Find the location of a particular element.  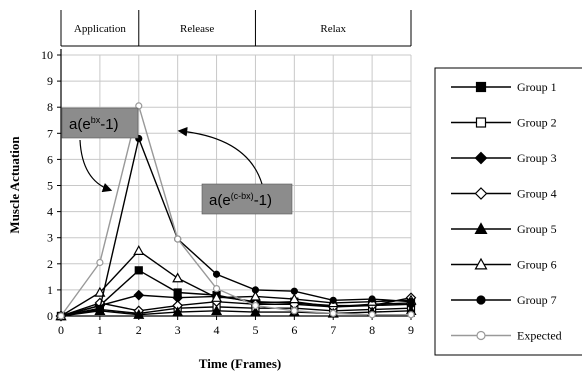

phase-label-release: Release is located at coordinates (197, 29).